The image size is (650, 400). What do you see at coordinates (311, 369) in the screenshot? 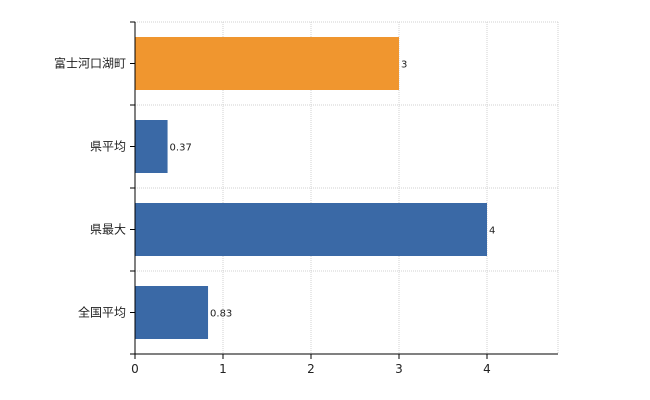
I see `x-tick-label: 2` at bounding box center [311, 369].